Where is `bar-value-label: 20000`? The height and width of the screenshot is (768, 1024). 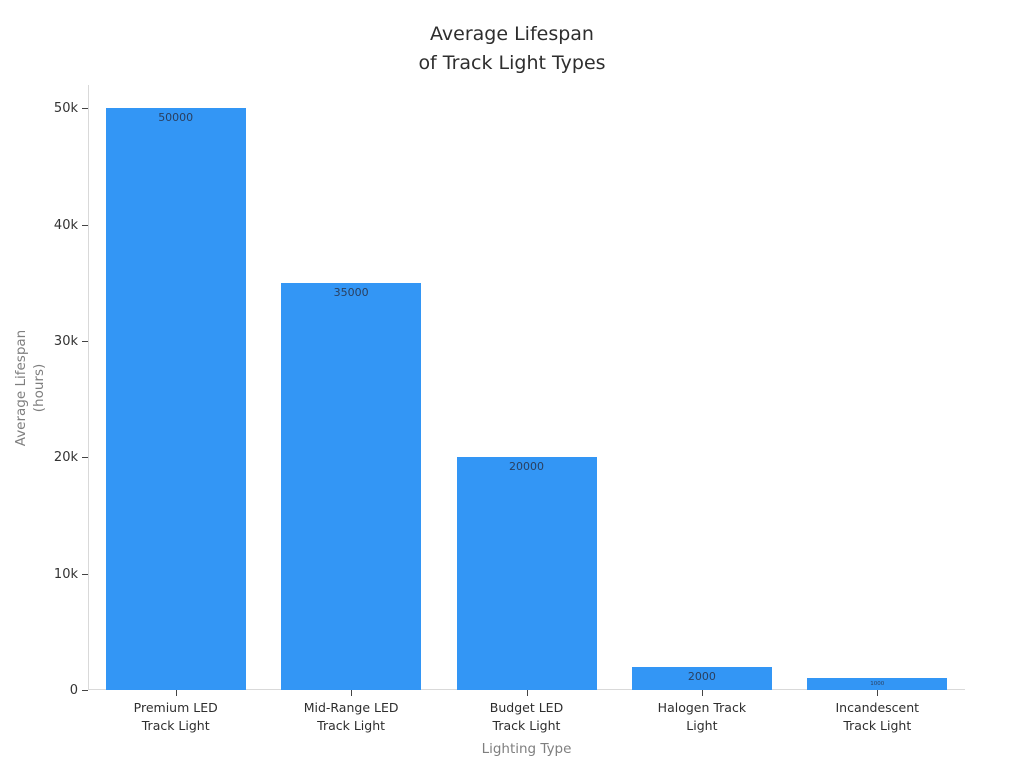
bar-value-label: 20000 is located at coordinates (526, 467).